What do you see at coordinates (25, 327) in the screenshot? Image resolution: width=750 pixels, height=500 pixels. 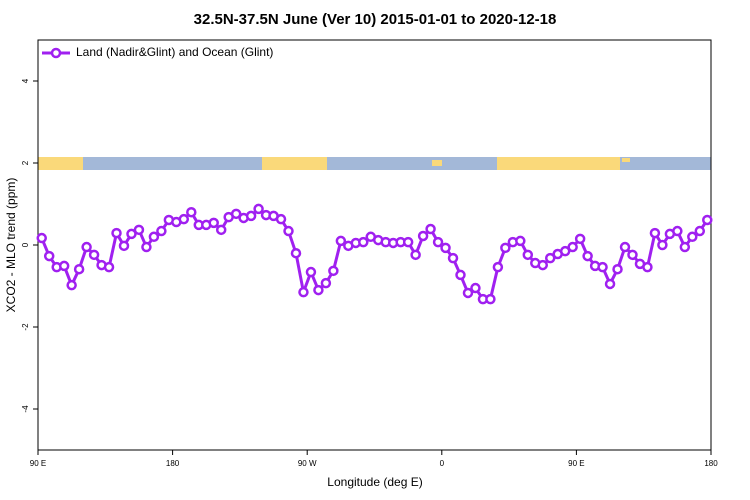 I see `y-tick-label: -2` at bounding box center [25, 327].